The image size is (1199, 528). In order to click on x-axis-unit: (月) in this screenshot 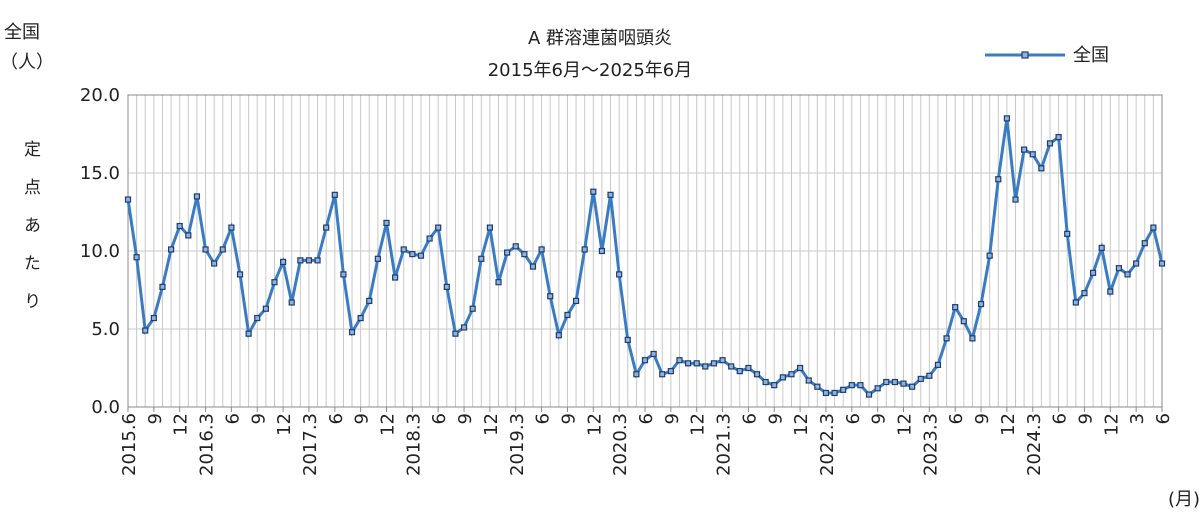, I will do `click(1183, 499)`.